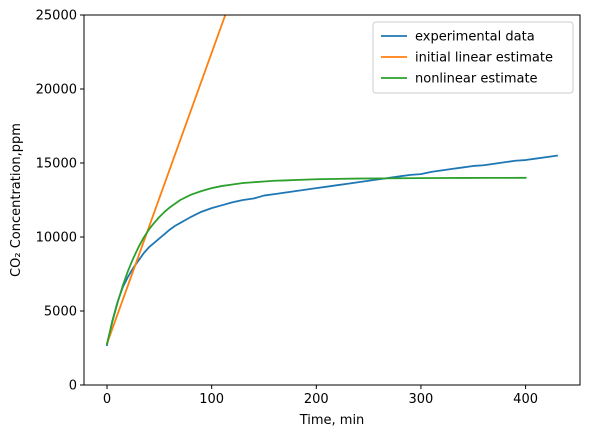 Image resolution: width=589 pixels, height=438 pixels. Describe the element at coordinates (525, 399) in the screenshot. I see `x-tick-label: 400` at that location.